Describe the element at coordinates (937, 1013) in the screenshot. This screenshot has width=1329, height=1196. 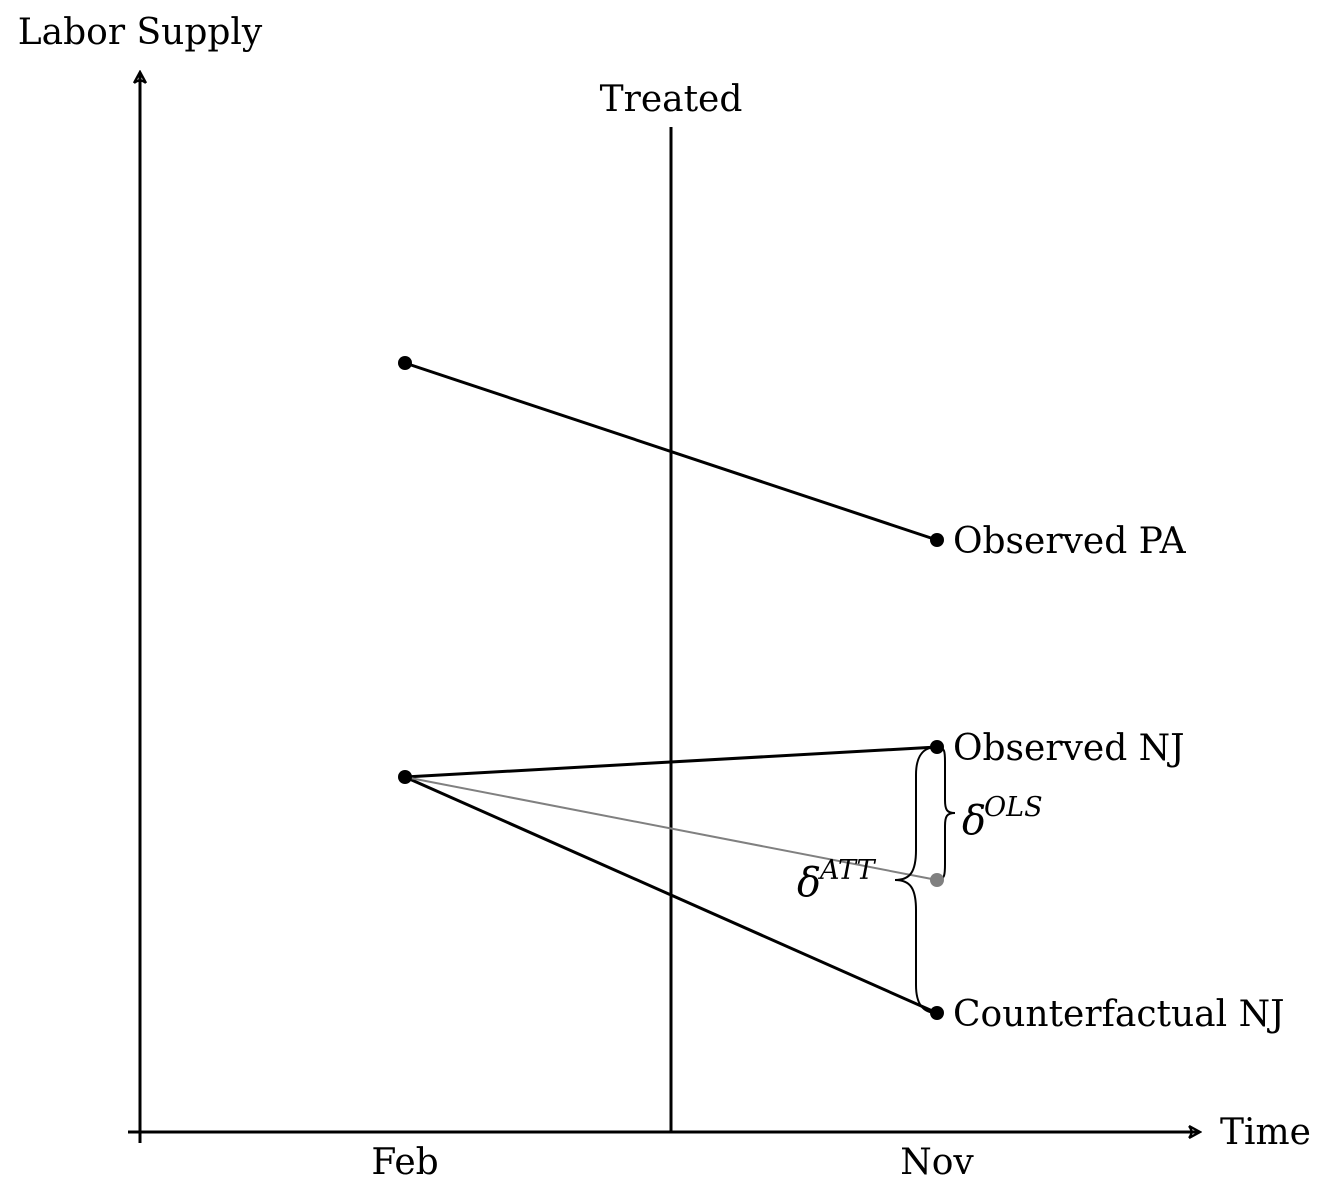
I see `point-nj-nov-counterfactual` at that location.